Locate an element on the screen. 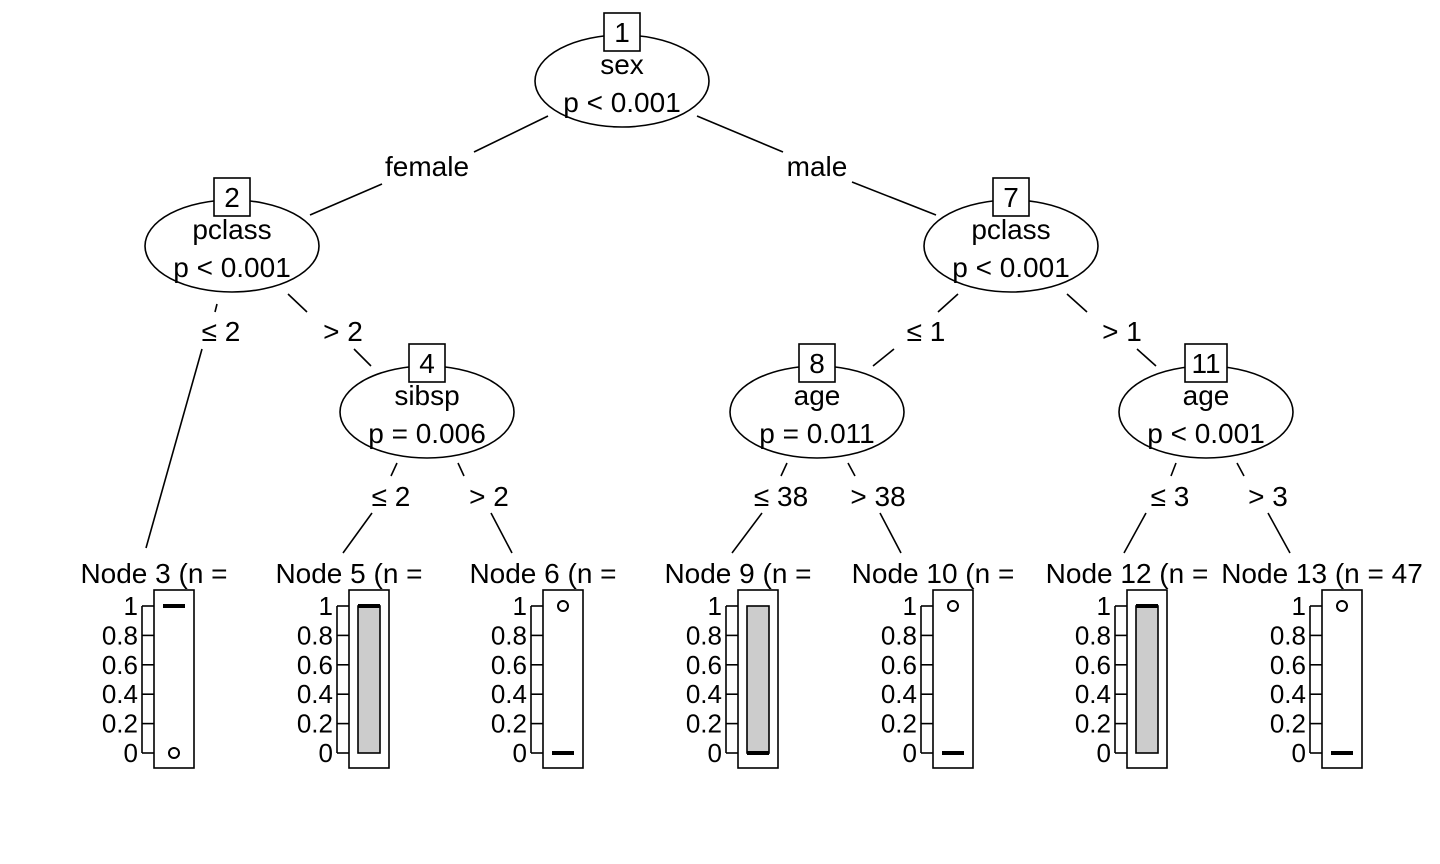 The height and width of the screenshot is (864, 1440). edge-8-10: > 38 is located at coordinates (876, 508).